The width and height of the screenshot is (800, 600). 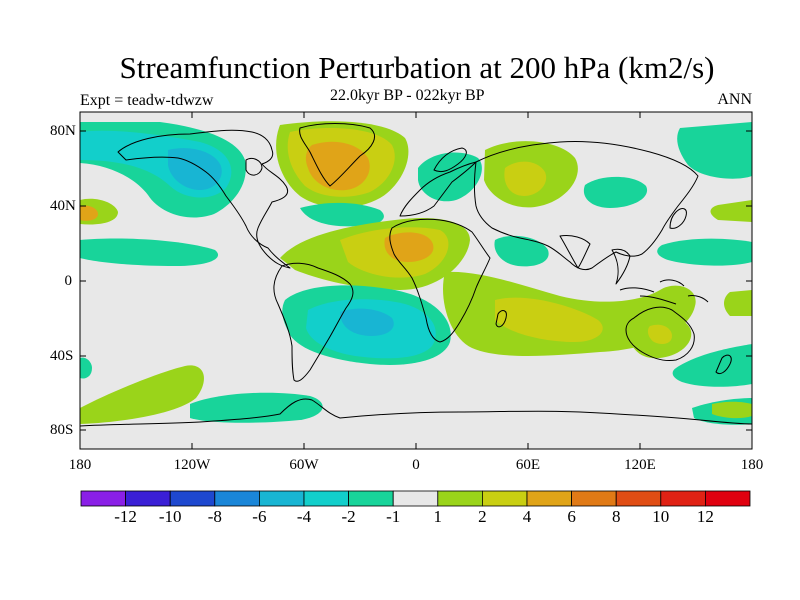 I want to click on colorbar-label-2: -8, so click(x=214, y=516).